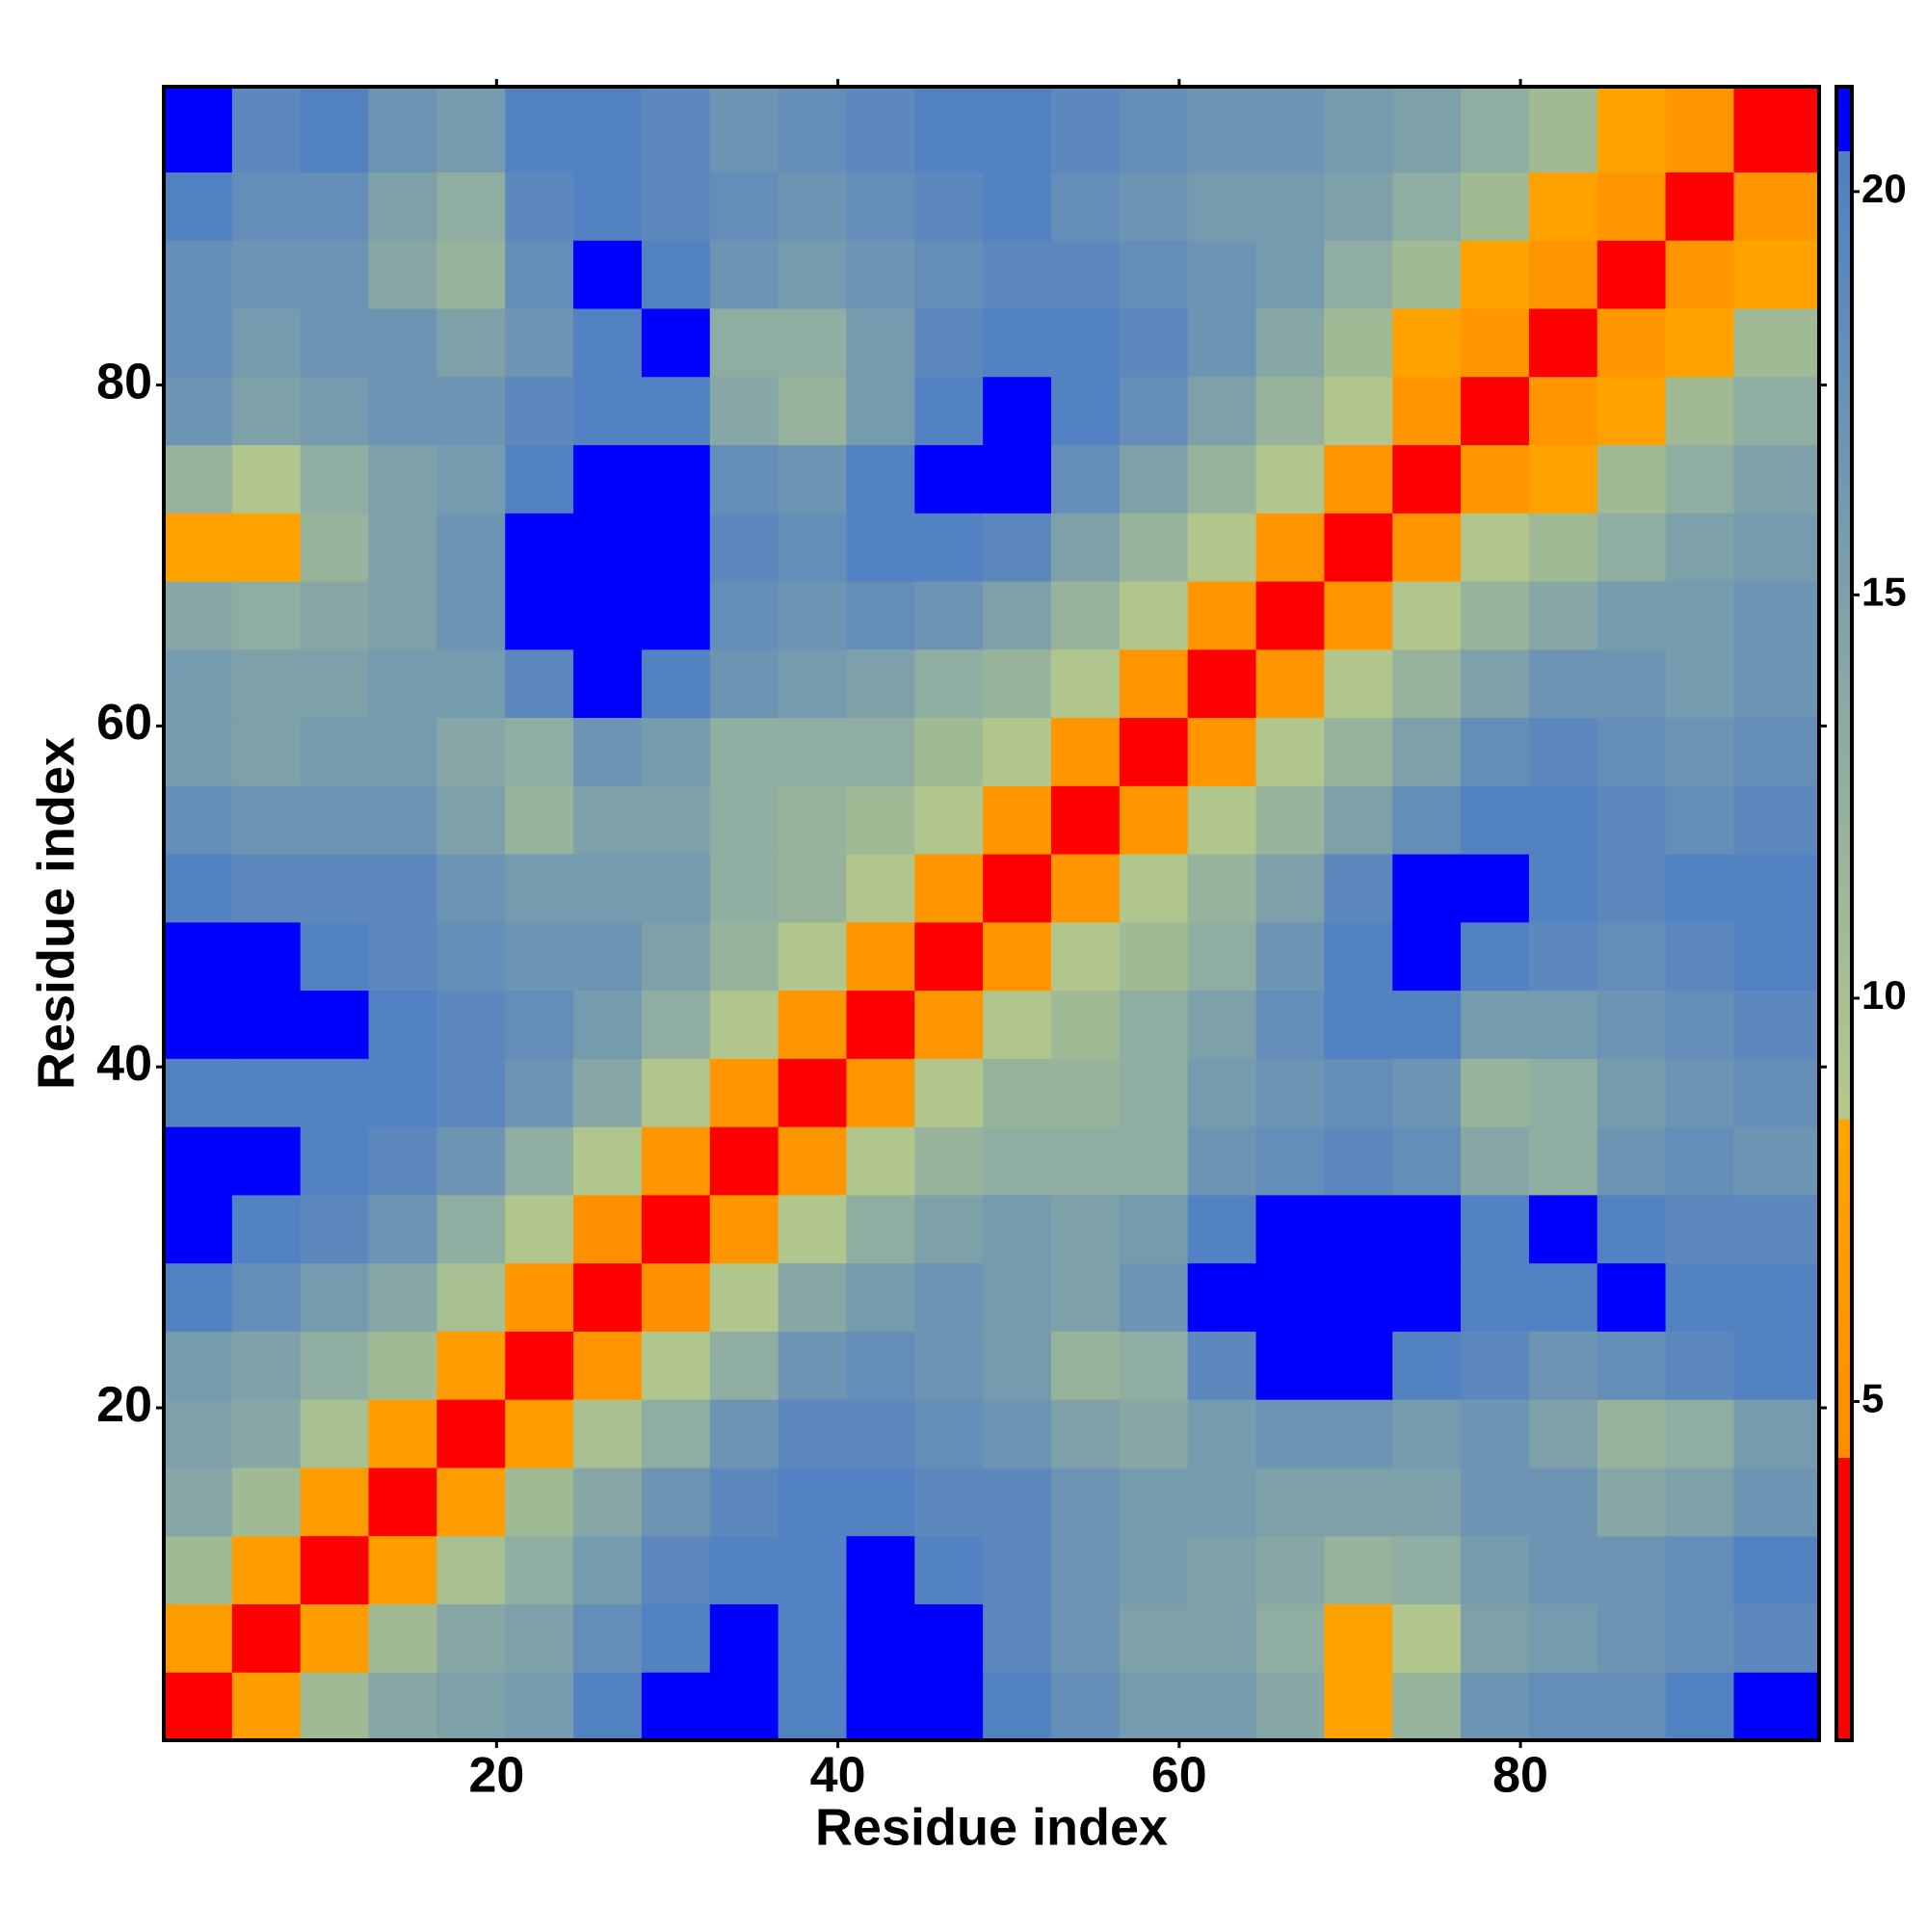 The image size is (1927, 1932). Describe the element at coordinates (124, 723) in the screenshot. I see `y-tick-label: 60` at that location.